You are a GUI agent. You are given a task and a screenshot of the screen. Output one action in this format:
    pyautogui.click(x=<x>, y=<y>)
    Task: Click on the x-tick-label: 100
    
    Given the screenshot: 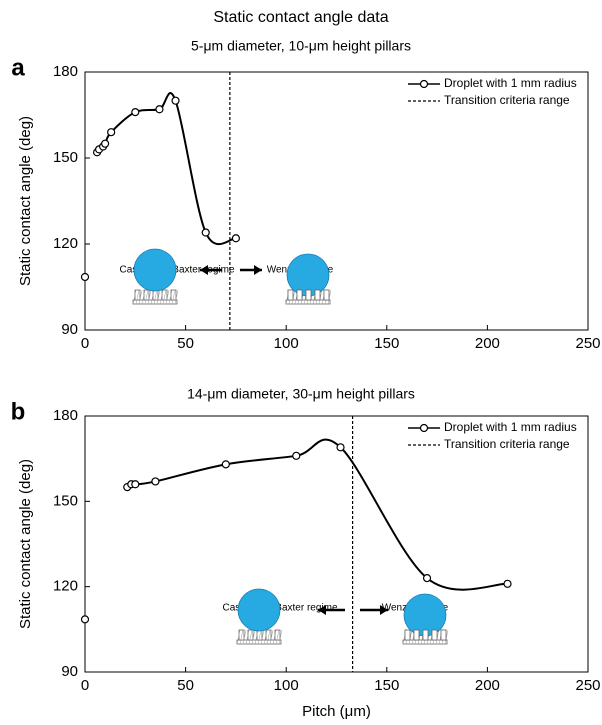 What is the action you would take?
    pyautogui.click(x=286, y=343)
    